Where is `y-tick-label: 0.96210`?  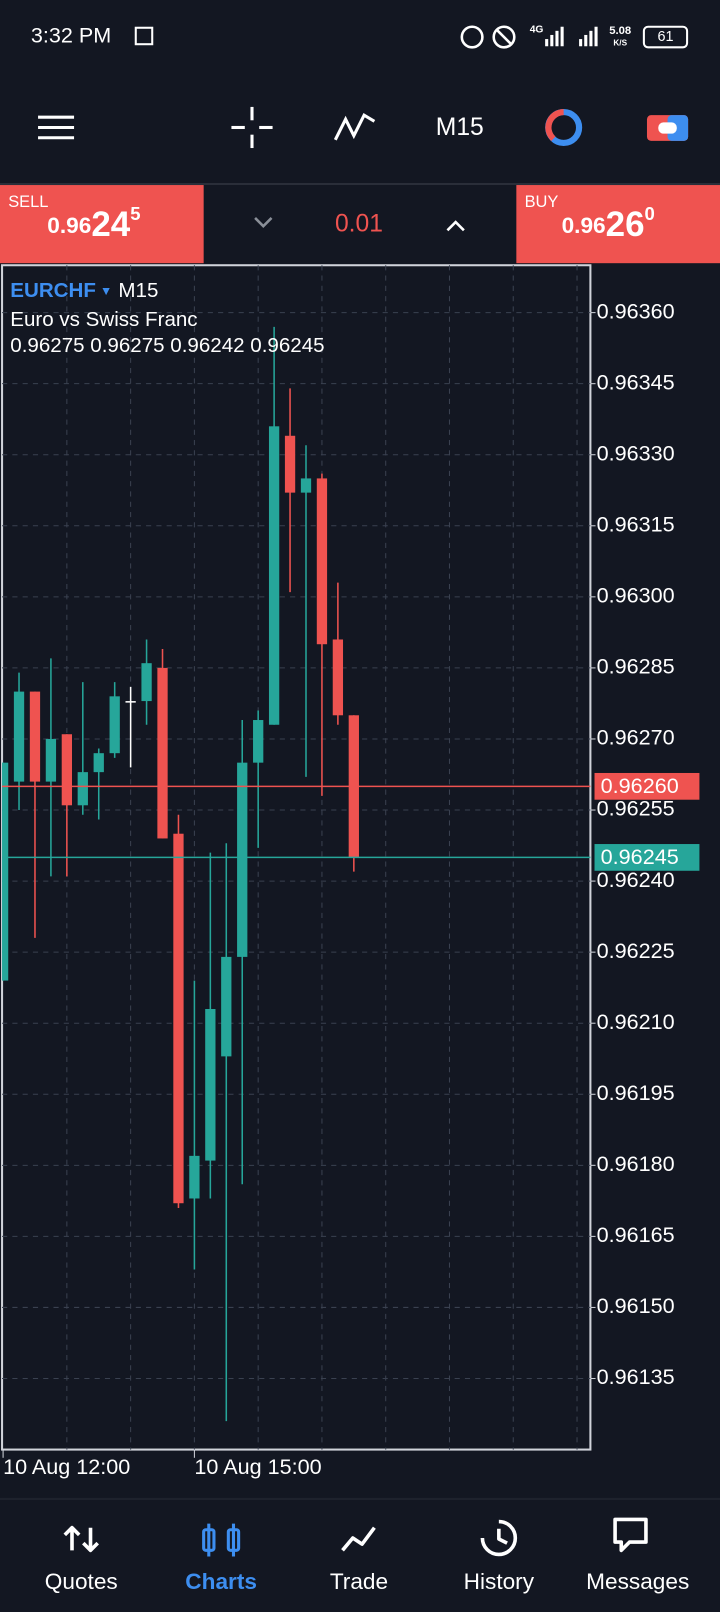 y-tick-label: 0.96210 is located at coordinates (636, 1021).